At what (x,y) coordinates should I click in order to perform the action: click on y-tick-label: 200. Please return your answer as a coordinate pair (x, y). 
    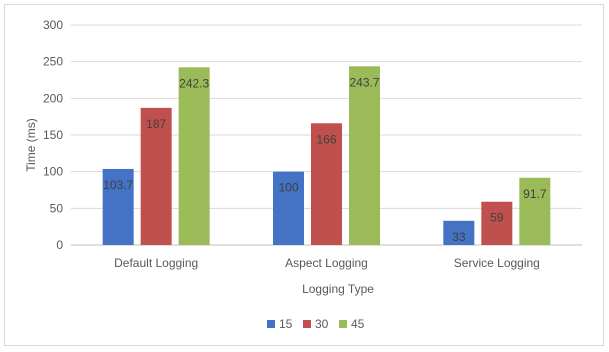
    Looking at the image, I should click on (53, 98).